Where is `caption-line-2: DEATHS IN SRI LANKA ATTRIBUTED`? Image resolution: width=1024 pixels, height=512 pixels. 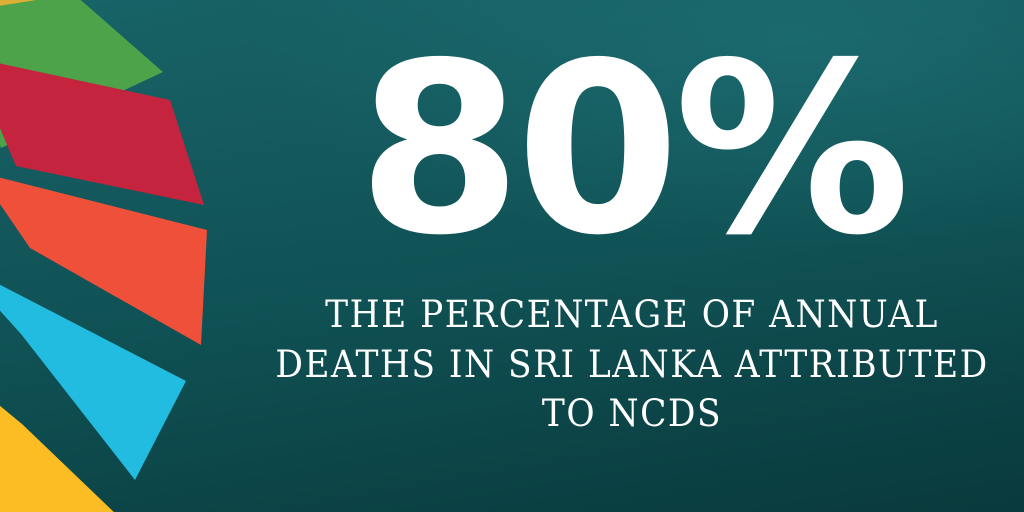 caption-line-2: DEATHS IN SRI LANKA ATTRIBUTED is located at coordinates (632, 364).